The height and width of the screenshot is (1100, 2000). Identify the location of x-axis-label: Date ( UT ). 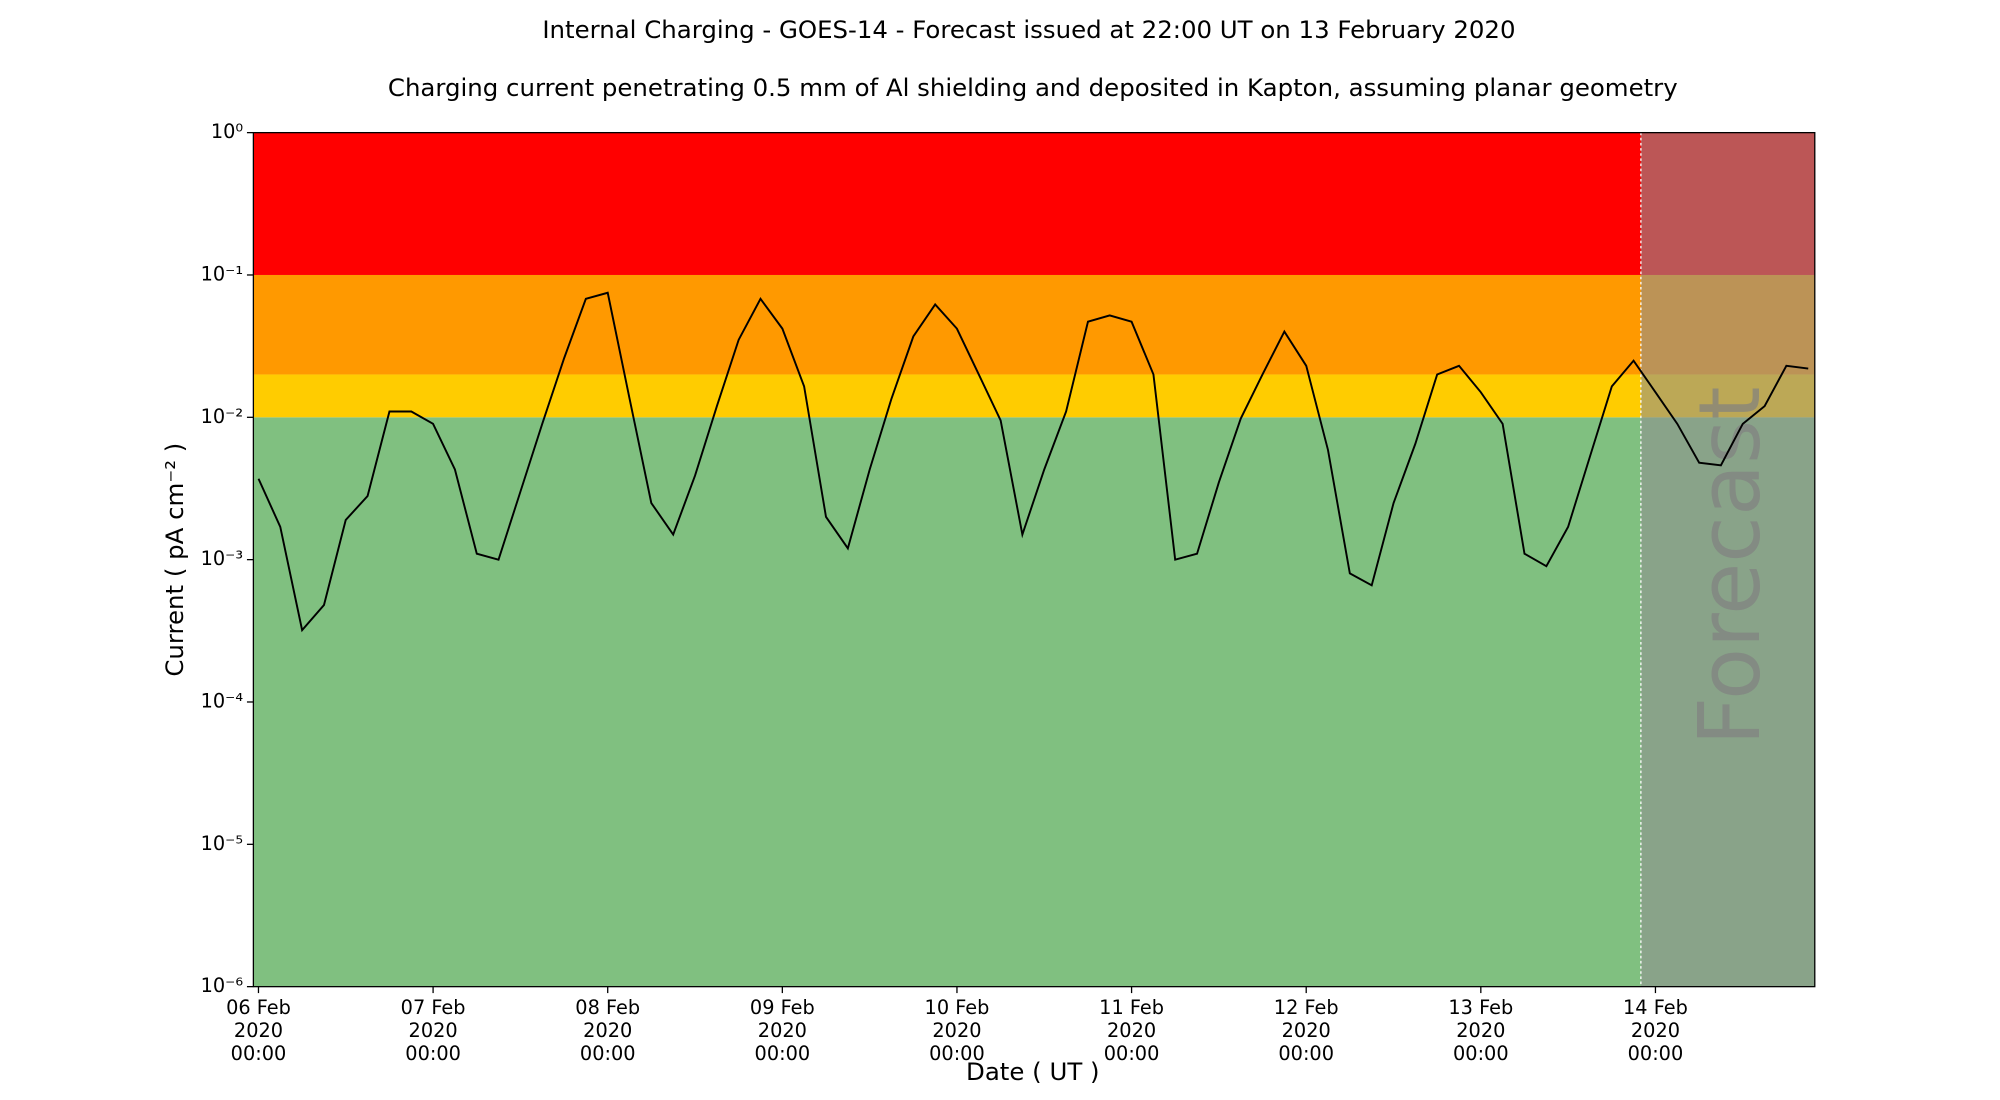
(1033, 1071).